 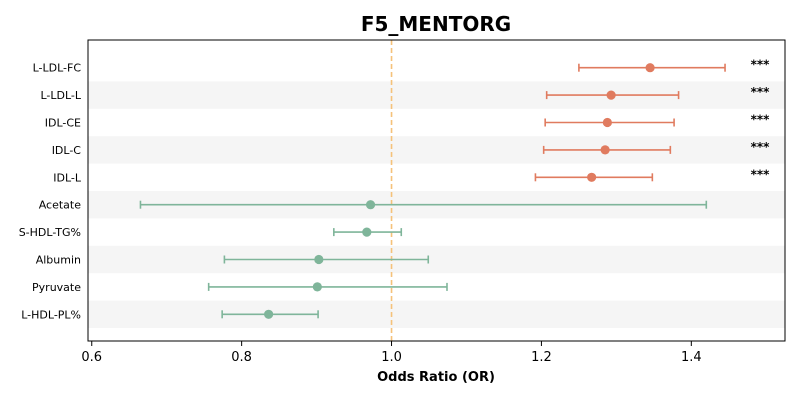 I want to click on row-mark-albumin, so click(x=326, y=259).